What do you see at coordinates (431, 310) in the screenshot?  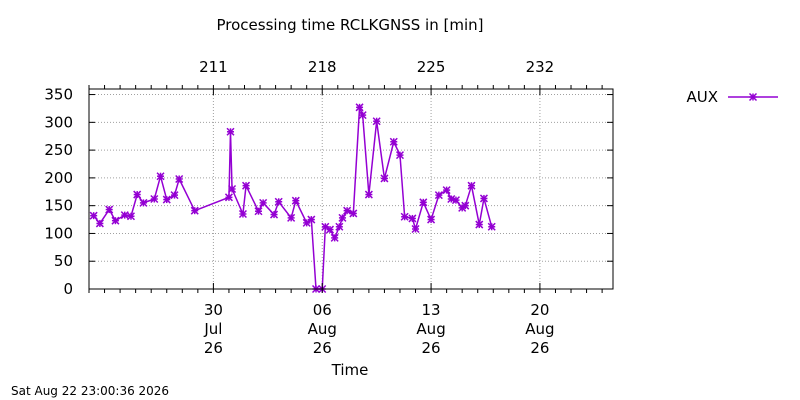 I see `x-tick-label-225-line-0: 13` at bounding box center [431, 310].